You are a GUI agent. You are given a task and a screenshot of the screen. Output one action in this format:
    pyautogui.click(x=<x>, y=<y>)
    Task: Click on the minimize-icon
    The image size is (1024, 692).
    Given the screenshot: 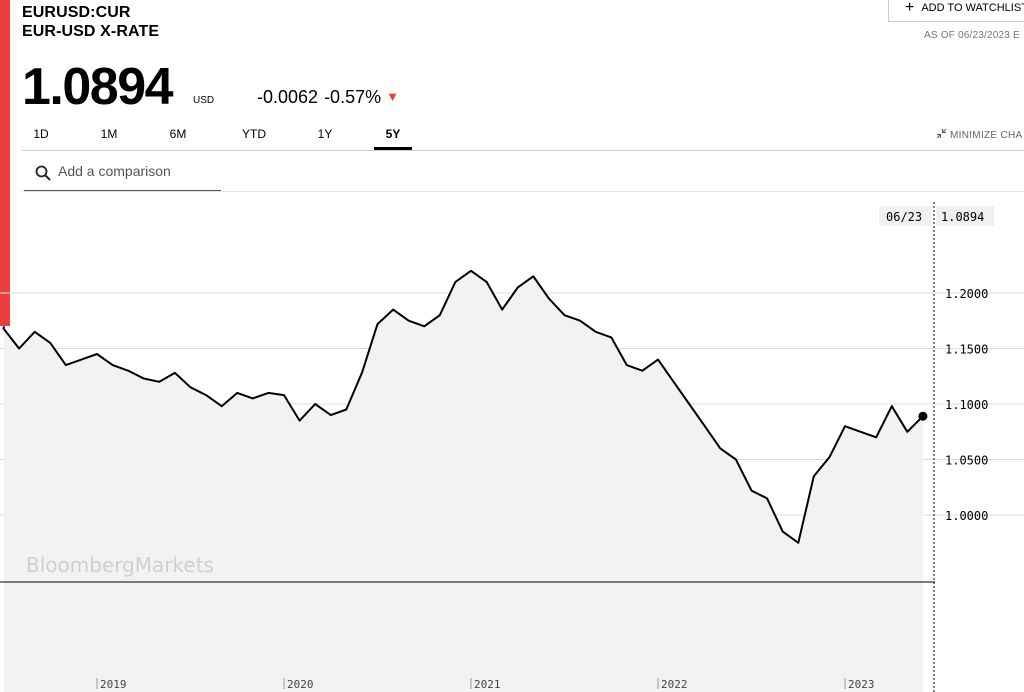 What is the action you would take?
    pyautogui.click(x=941, y=133)
    